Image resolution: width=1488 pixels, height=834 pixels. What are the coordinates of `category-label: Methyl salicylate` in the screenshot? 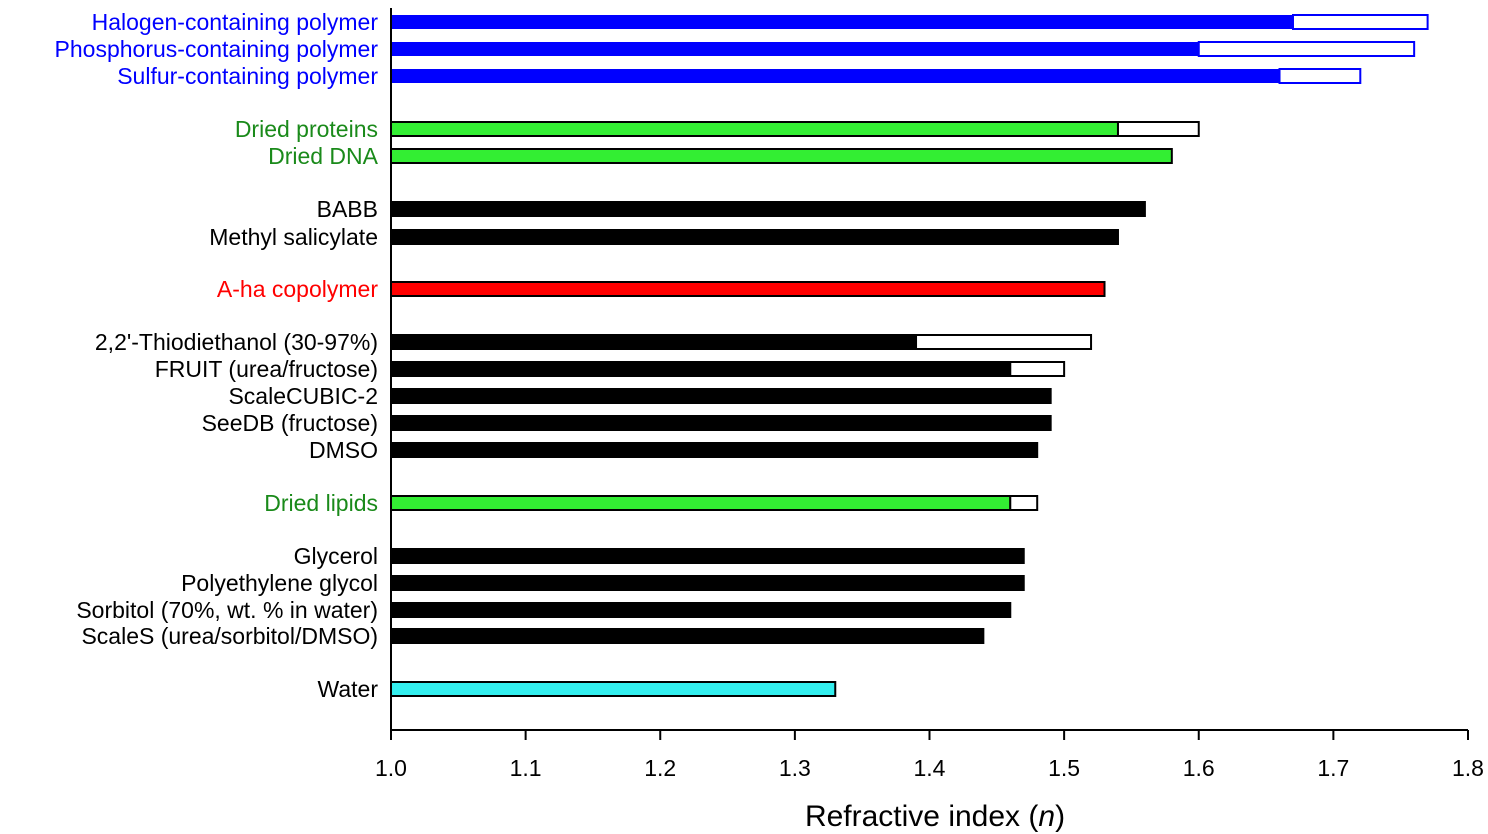 It's located at (293, 237).